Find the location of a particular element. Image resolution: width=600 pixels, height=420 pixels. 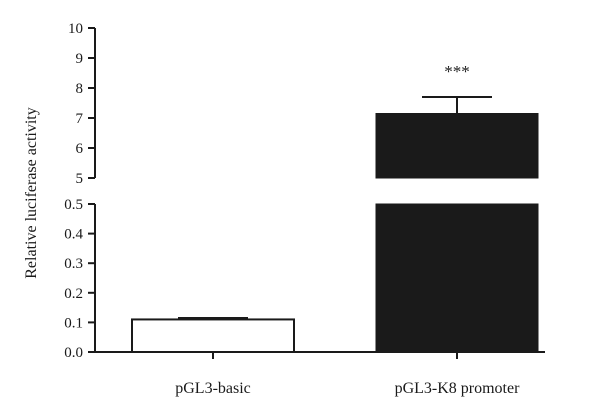

x-axis: pGL3-basic pGL3-K8 promoter is located at coordinates (320, 374).